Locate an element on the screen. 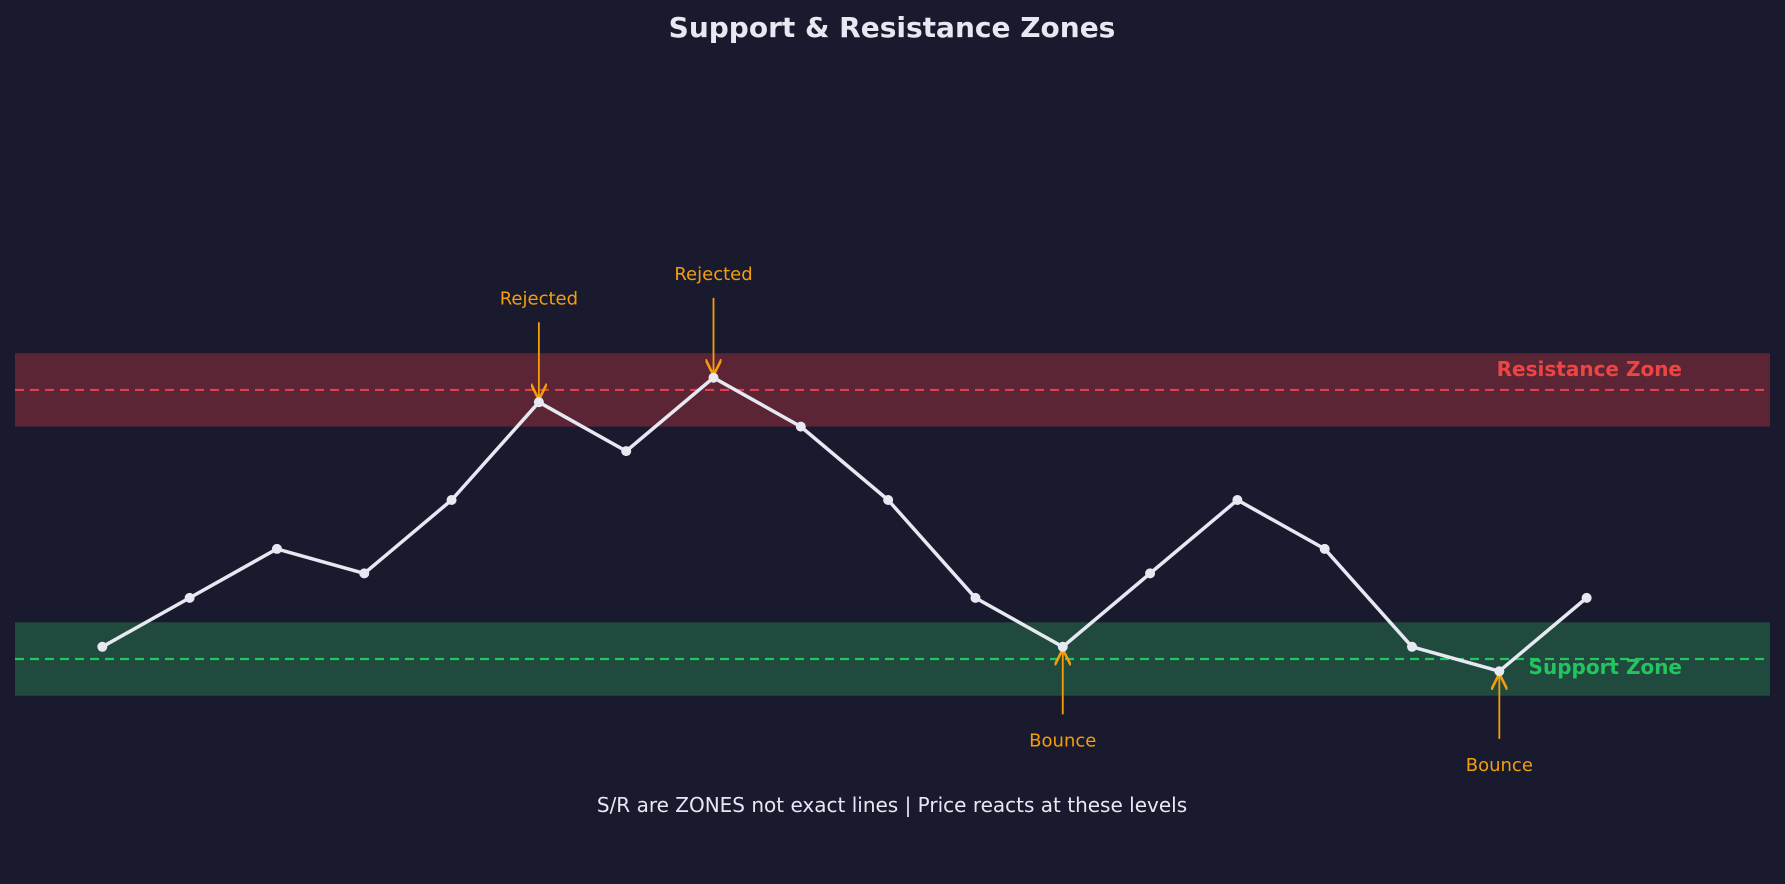 The height and width of the screenshot is (884, 1785). resistance-zone-label: Resistance Zone is located at coordinates (1589, 369).